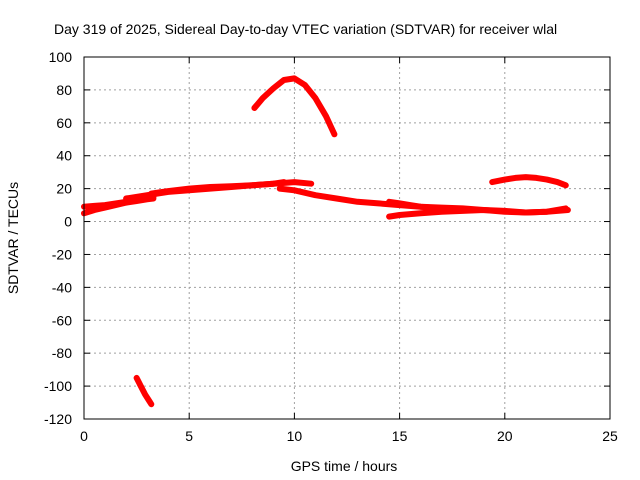 This screenshot has width=640, height=480. What do you see at coordinates (62, 353) in the screenshot?
I see `y-tick-label: -80` at bounding box center [62, 353].